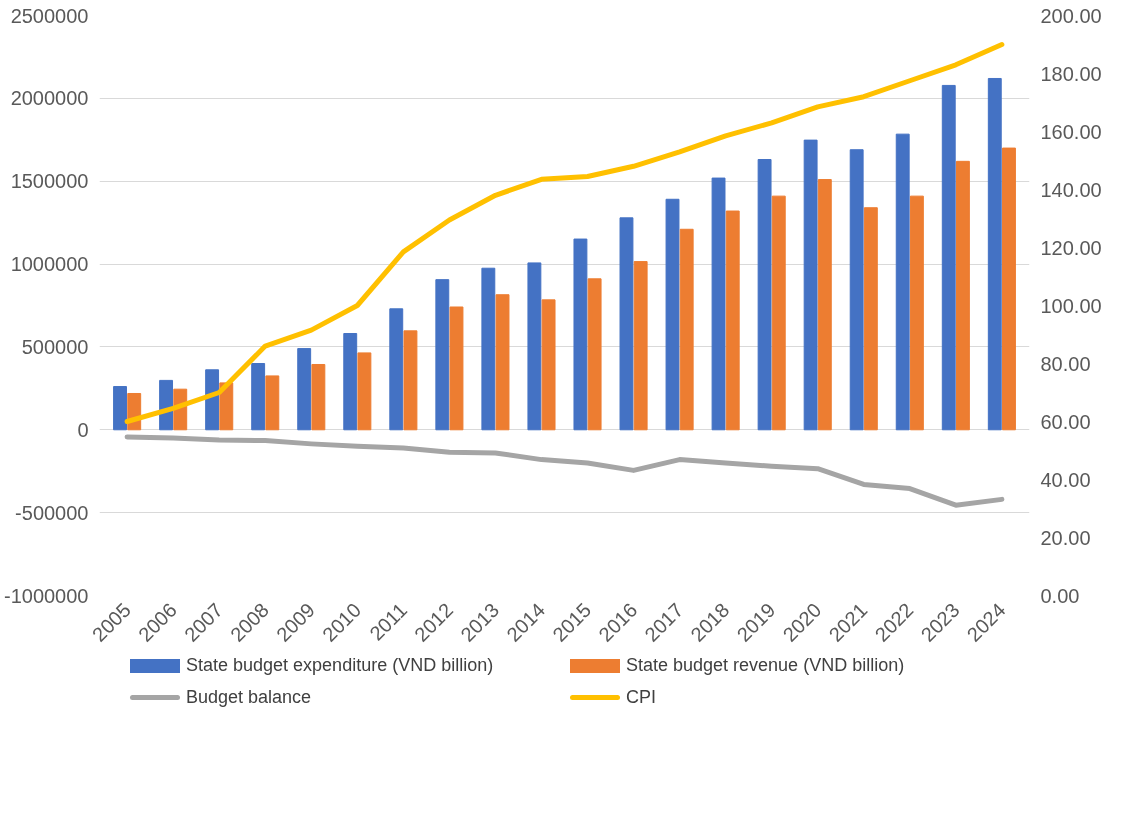 This screenshot has height=823, width=1145. I want to click on legend-item: State budget expenditure (VND billion), so click(350, 666).